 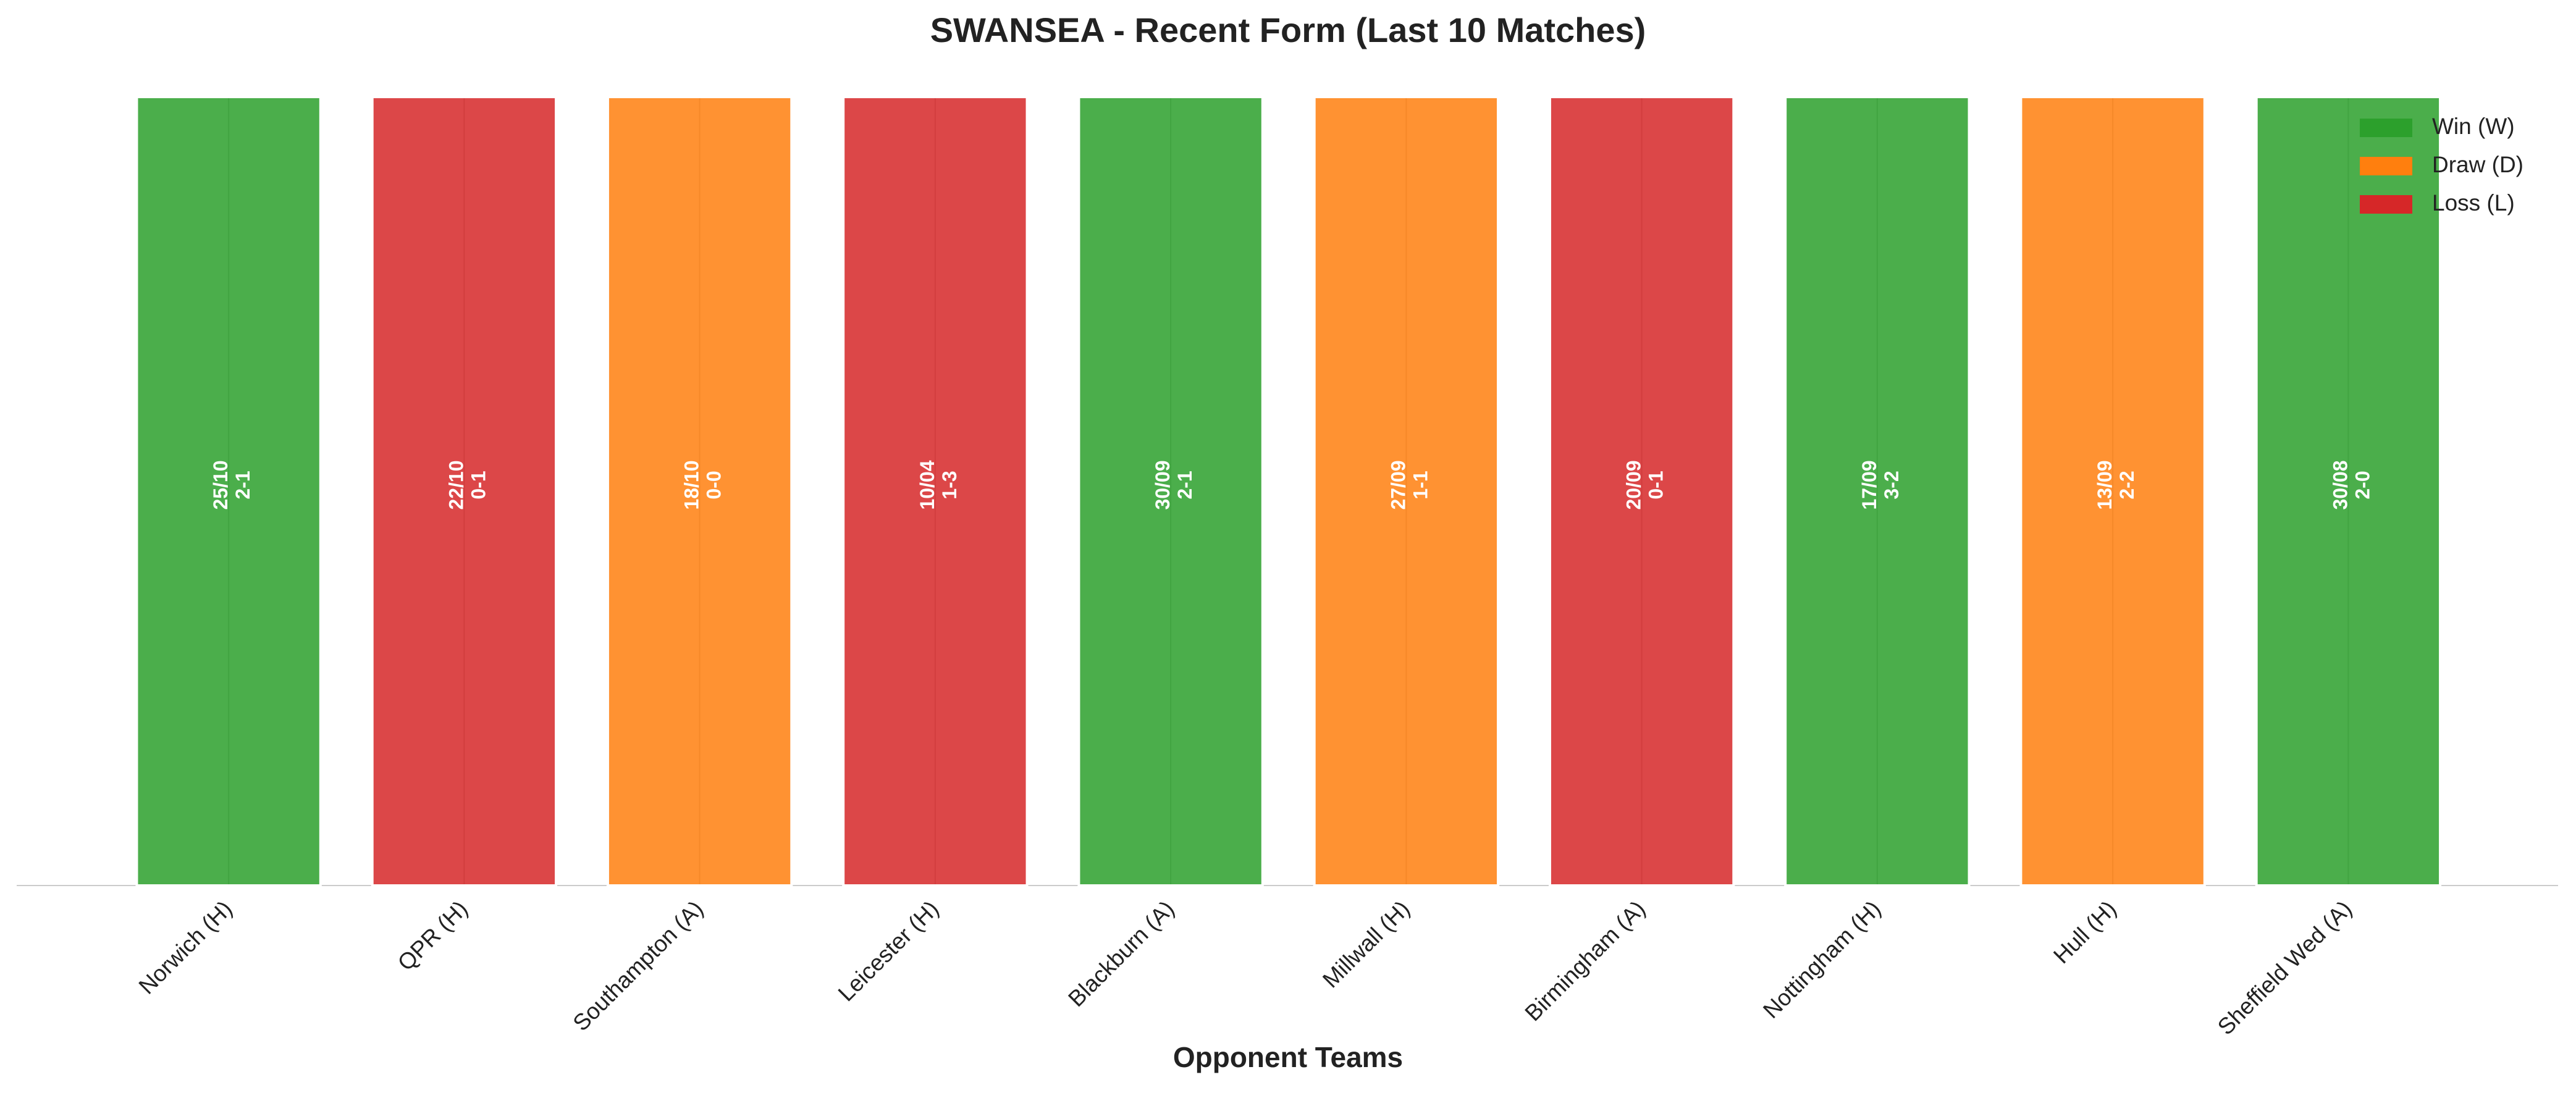 I want to click on bar-score: 2-2, so click(x=2127, y=485).